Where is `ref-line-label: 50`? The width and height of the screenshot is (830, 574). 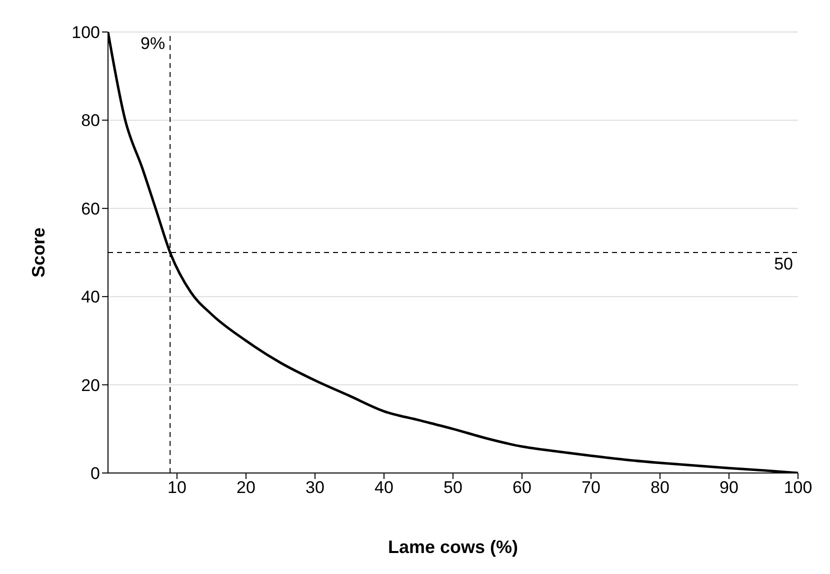 ref-line-label: 50 is located at coordinates (783, 264).